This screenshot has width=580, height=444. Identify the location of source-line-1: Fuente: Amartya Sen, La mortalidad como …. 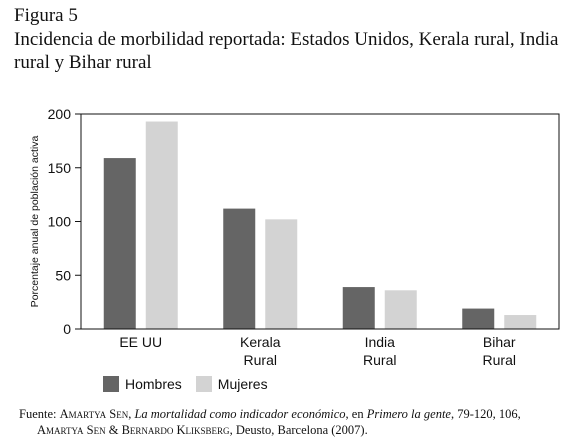
(297, 414).